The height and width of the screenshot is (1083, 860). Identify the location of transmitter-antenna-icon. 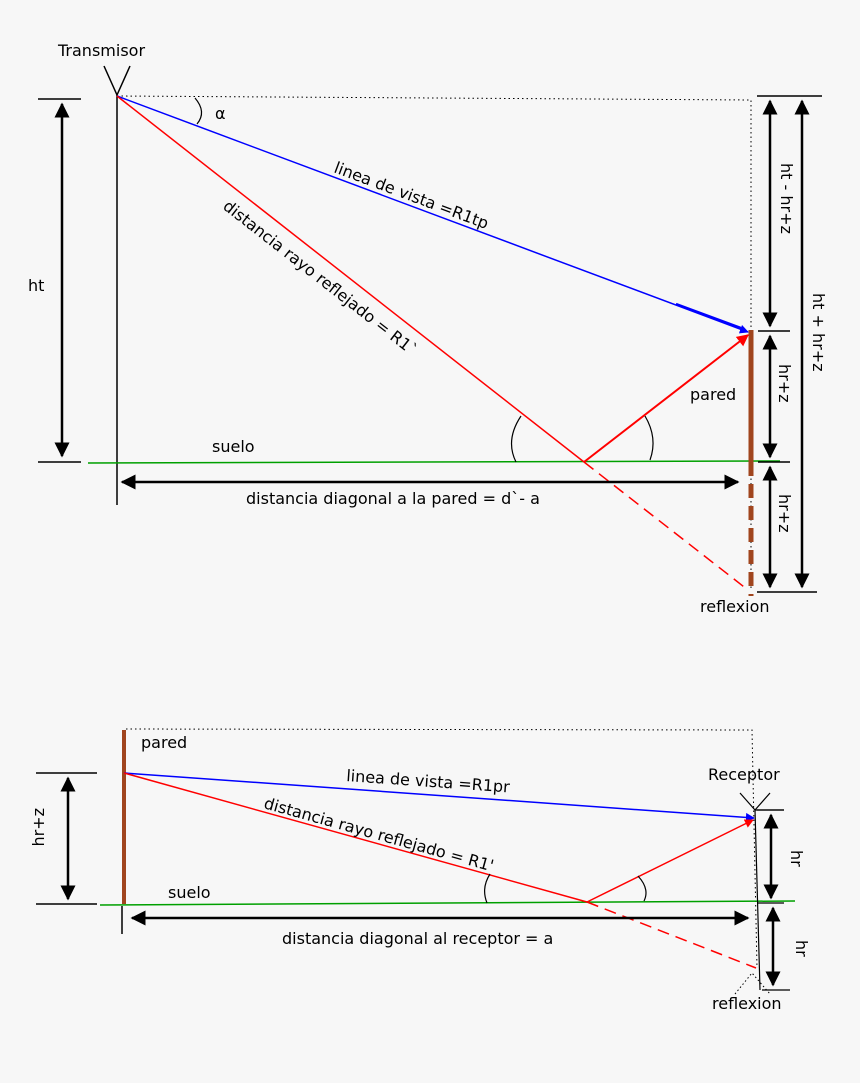
(117, 285).